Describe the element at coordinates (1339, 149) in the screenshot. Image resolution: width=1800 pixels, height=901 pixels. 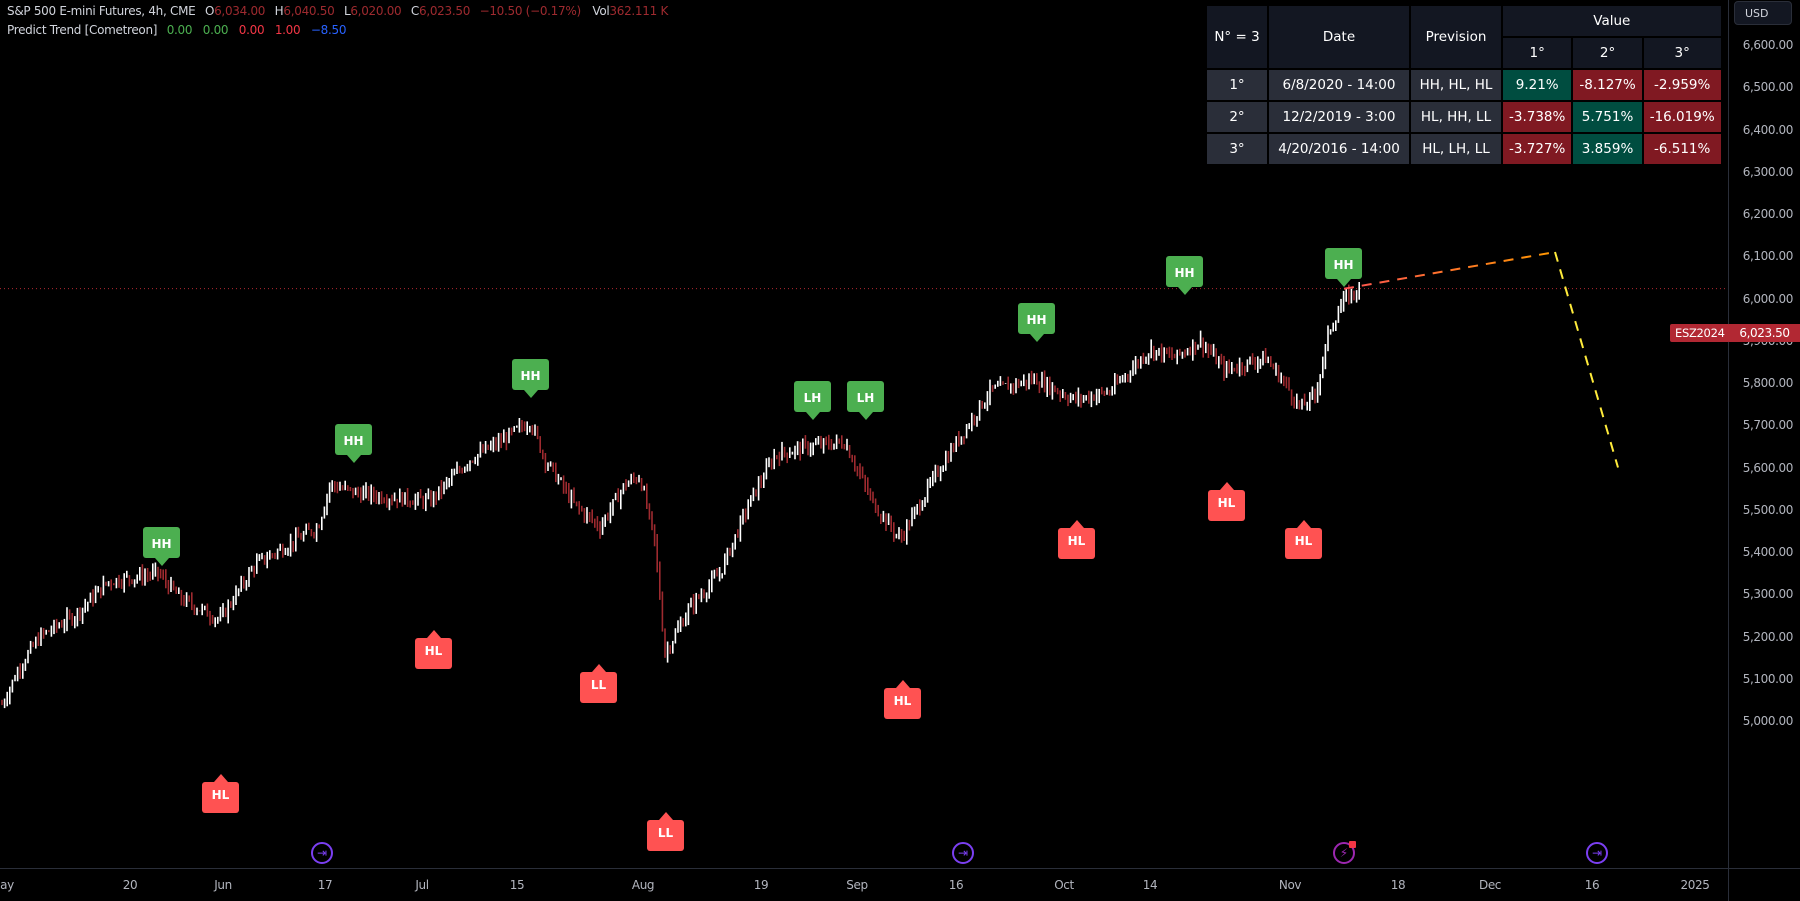
I see `date-cell: 4/20/2016 - 14:00` at that location.